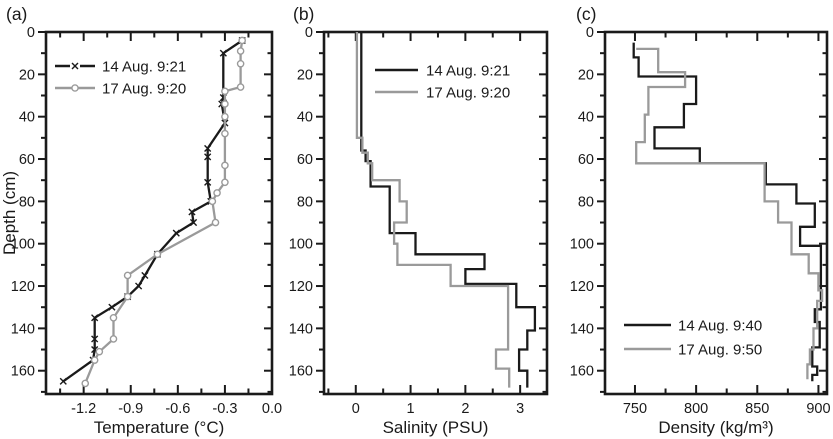  I want to click on legend: 14 Aug. 9:40 17 Aug. 9:50, so click(693, 338).